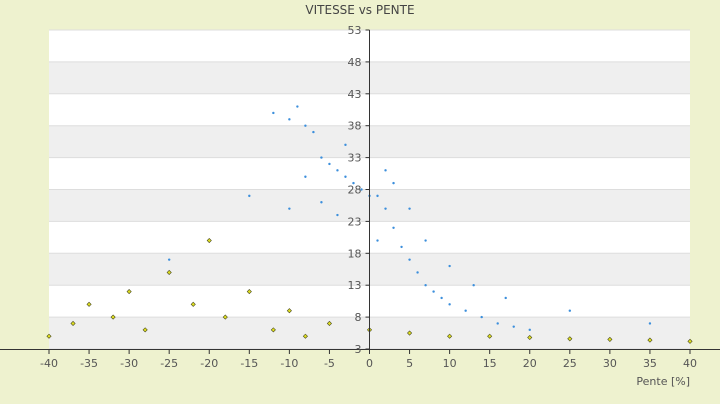 Image resolution: width=720 pixels, height=404 pixels. I want to click on x-tick-label: 10, so click(450, 363).